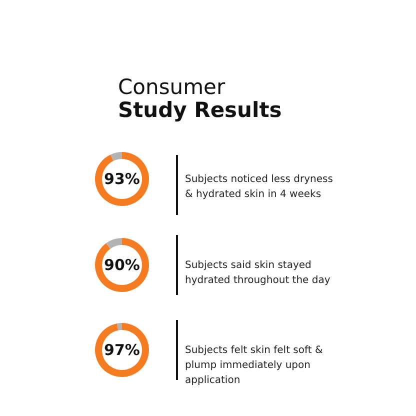 This screenshot has height=416, width=416. I want to click on data-label: 97%, so click(122, 350).